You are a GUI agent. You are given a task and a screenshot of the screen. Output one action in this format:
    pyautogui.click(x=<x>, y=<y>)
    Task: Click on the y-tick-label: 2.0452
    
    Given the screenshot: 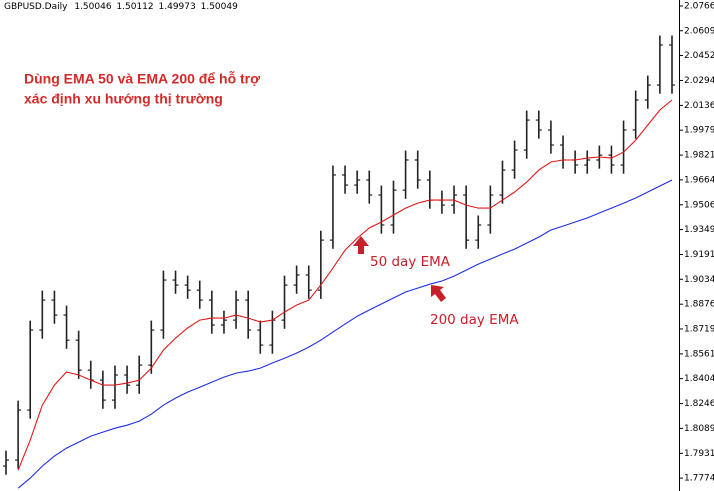 What is the action you would take?
    pyautogui.click(x=699, y=56)
    